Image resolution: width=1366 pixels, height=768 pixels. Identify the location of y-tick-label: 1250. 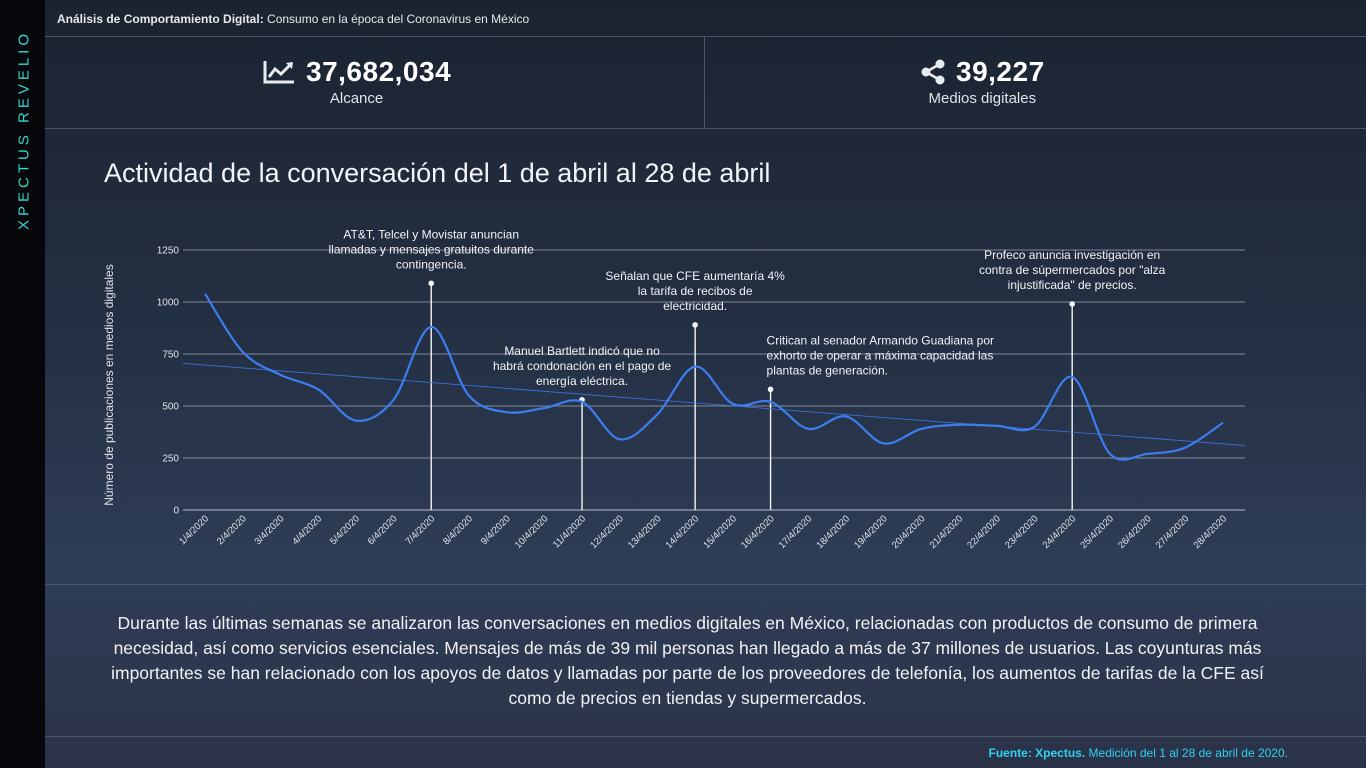
(168, 251).